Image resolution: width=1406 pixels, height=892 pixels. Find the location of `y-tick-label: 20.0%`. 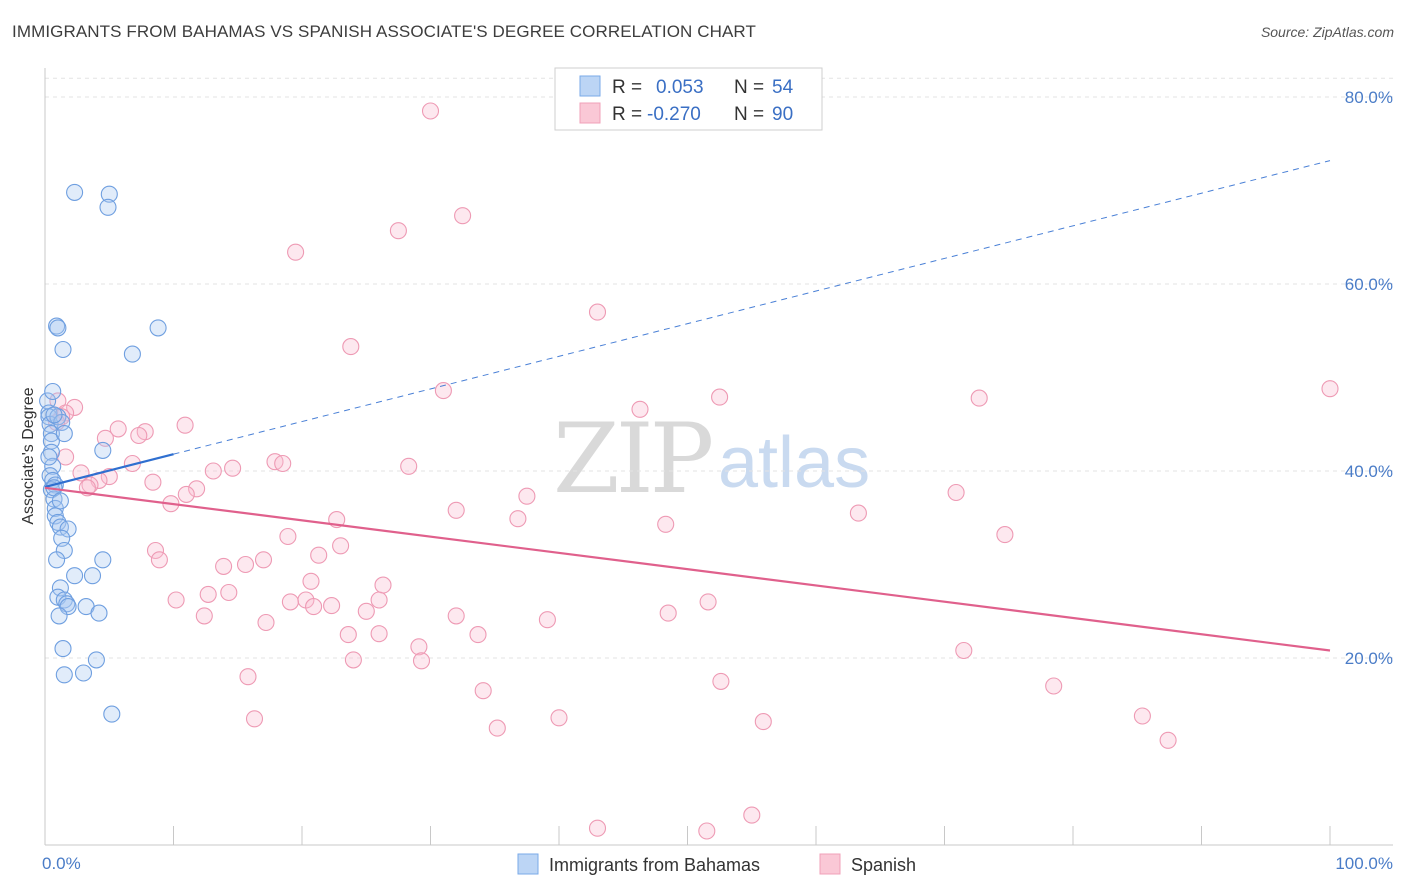

y-tick-label: 20.0% is located at coordinates (1369, 658).